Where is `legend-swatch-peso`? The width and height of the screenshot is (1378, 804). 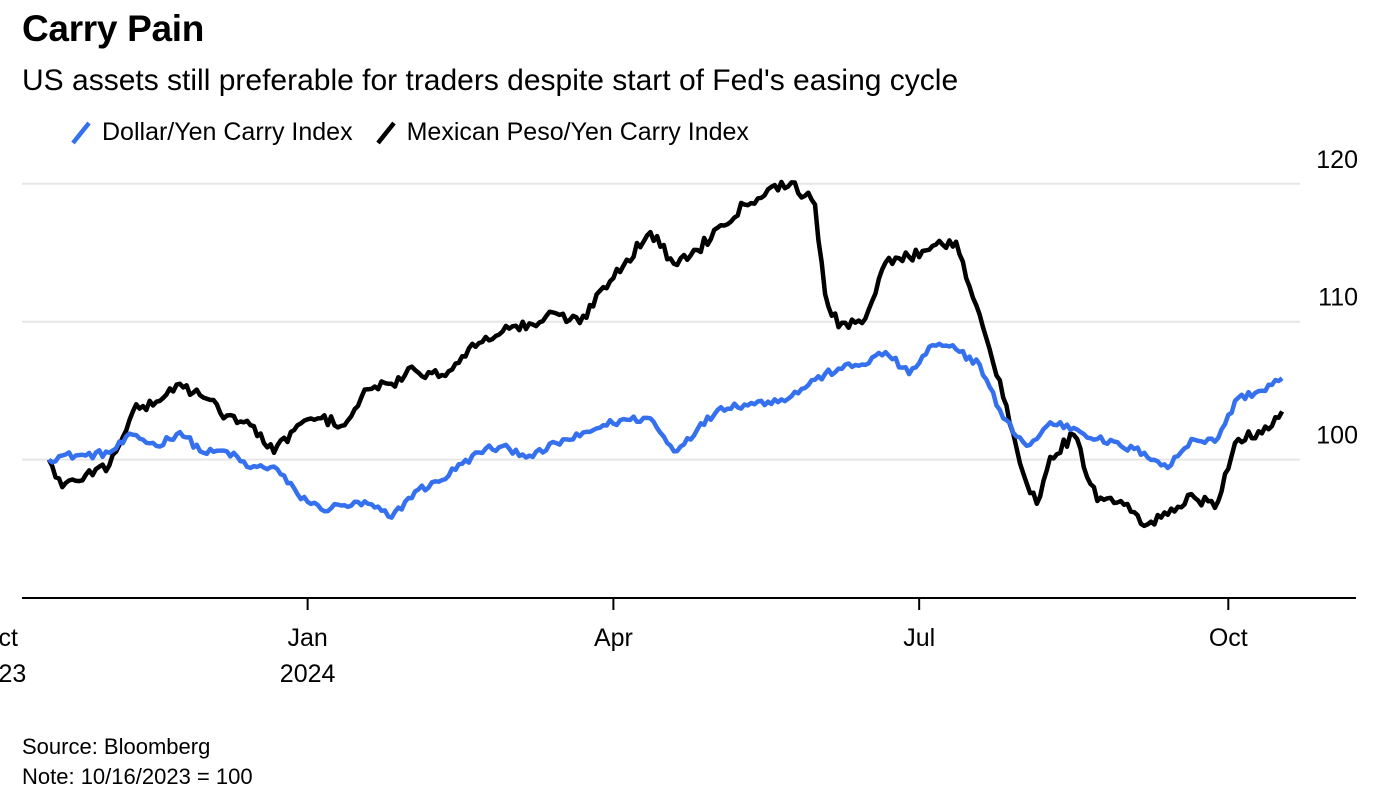 legend-swatch-peso is located at coordinates (385, 132).